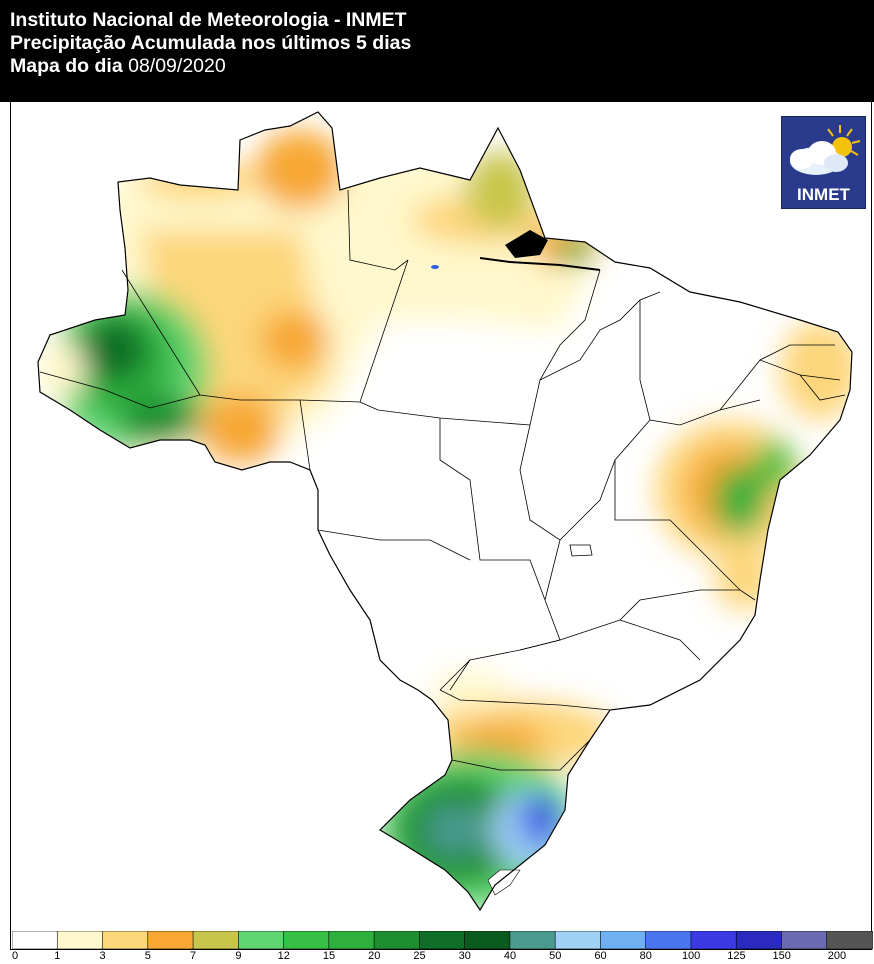 Image resolution: width=874 pixels, height=964 pixels. I want to click on legend-tick-label: 9, so click(238, 956).